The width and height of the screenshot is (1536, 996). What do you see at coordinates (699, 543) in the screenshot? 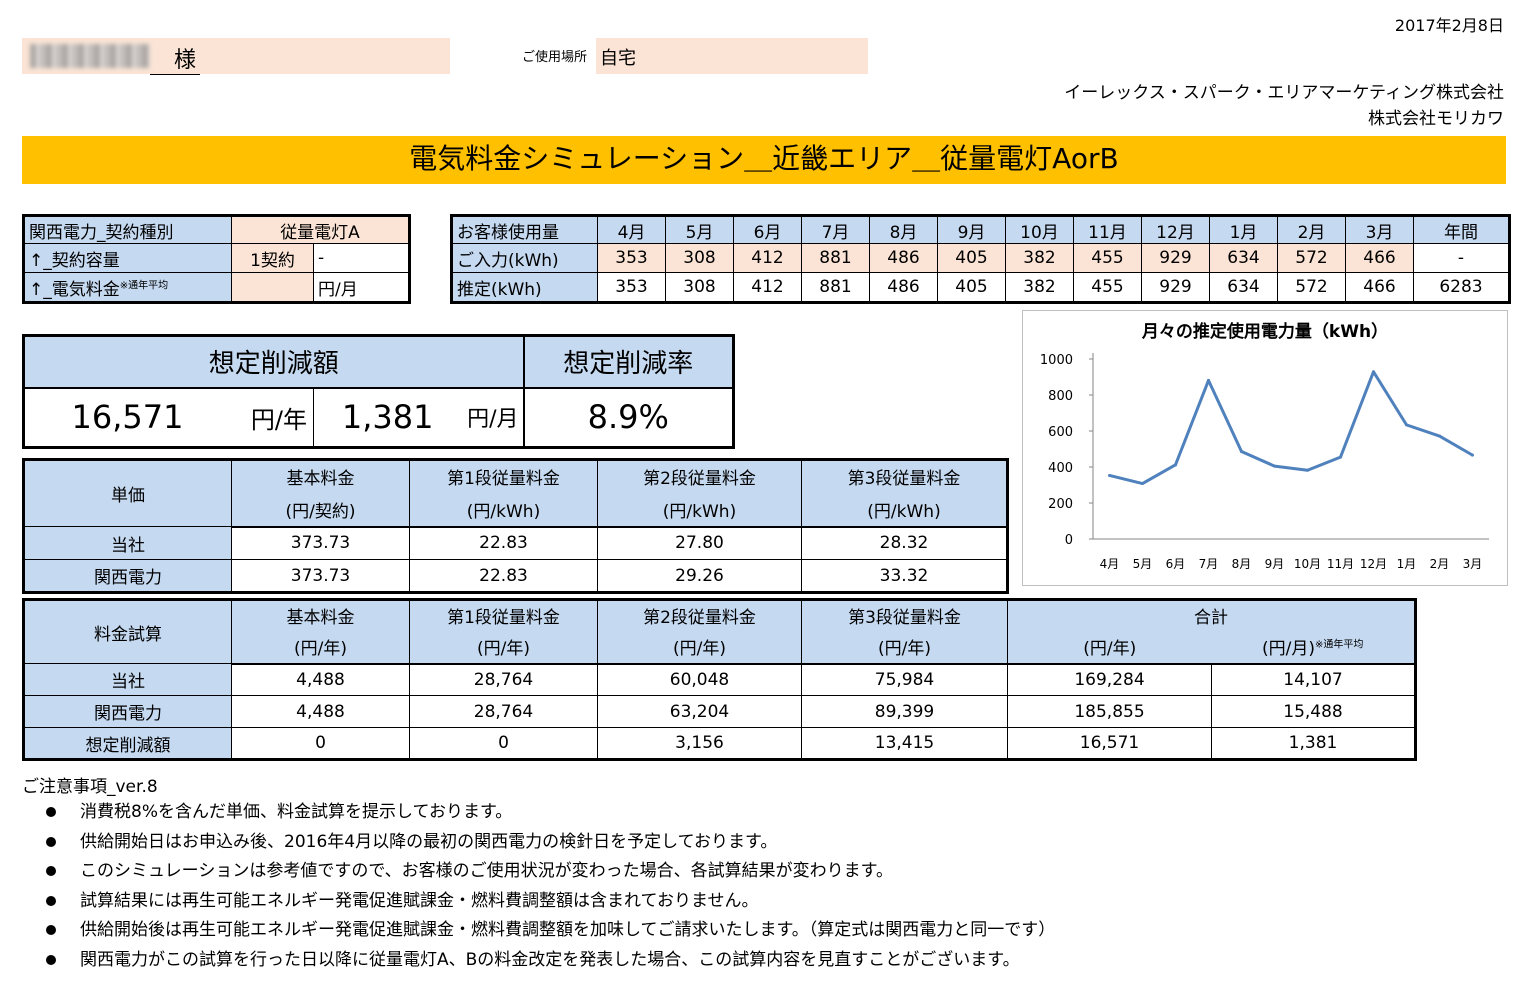
I see `table-cell: 27.80` at bounding box center [699, 543].